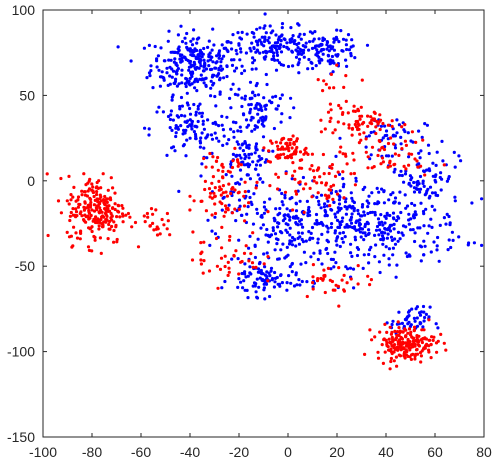 The width and height of the screenshot is (494, 464). Describe the element at coordinates (337, 452) in the screenshot. I see `x-tick-label: 20` at that location.